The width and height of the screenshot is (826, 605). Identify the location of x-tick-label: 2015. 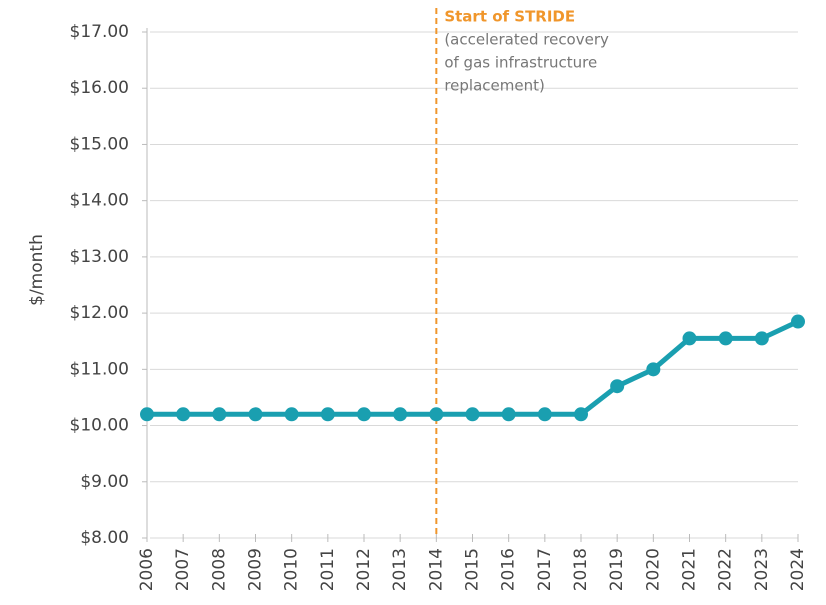
(473, 569).